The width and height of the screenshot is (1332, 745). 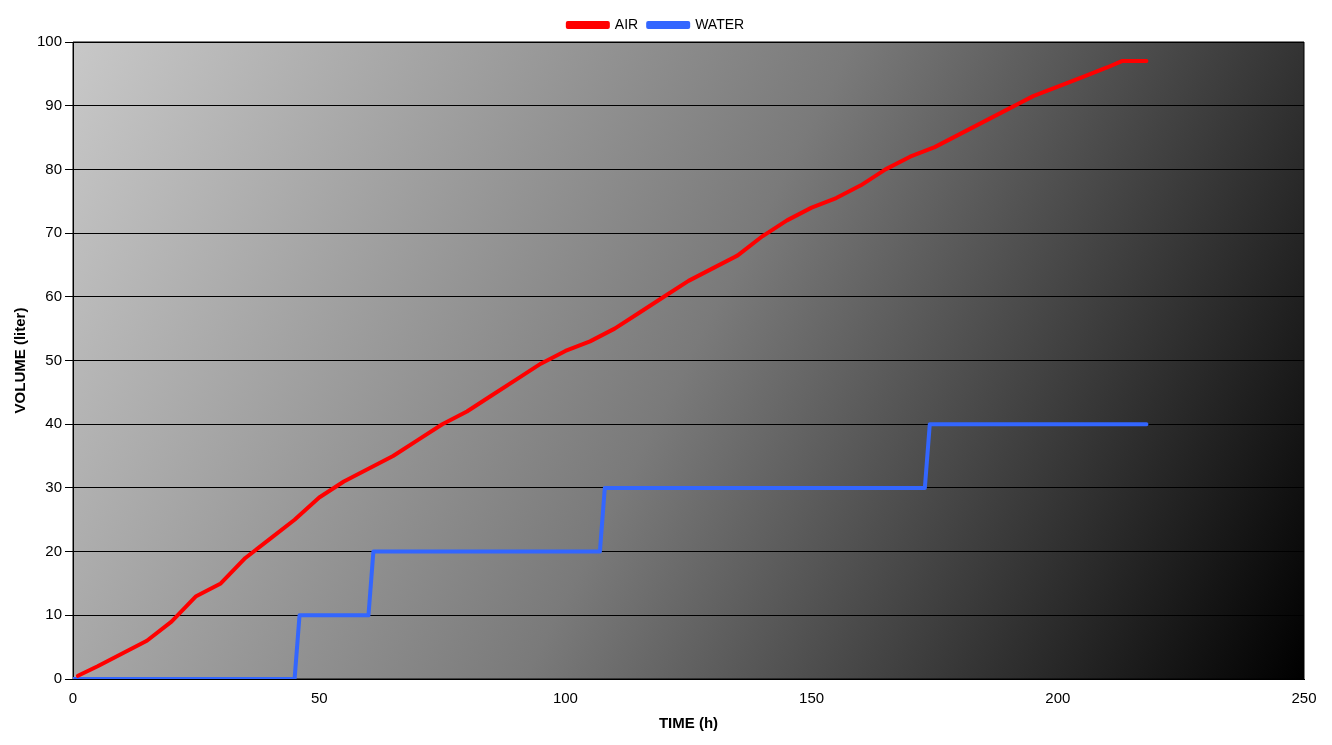 What do you see at coordinates (720, 23) in the screenshot?
I see `legend-label: WATER` at bounding box center [720, 23].